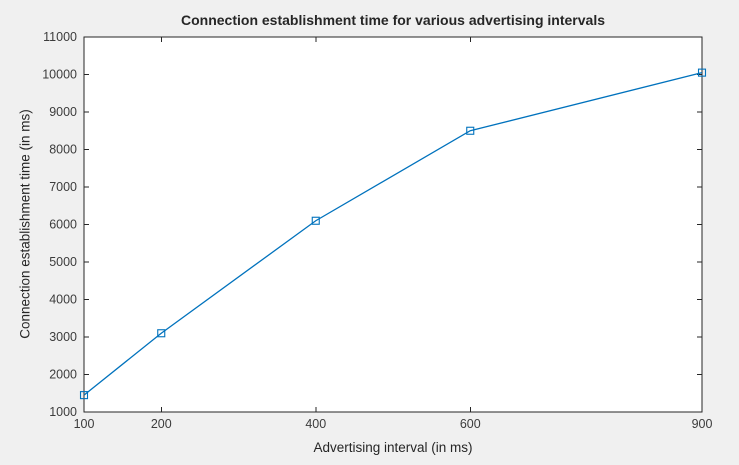  What do you see at coordinates (63, 375) in the screenshot?
I see `y-tick-label: 2000` at bounding box center [63, 375].